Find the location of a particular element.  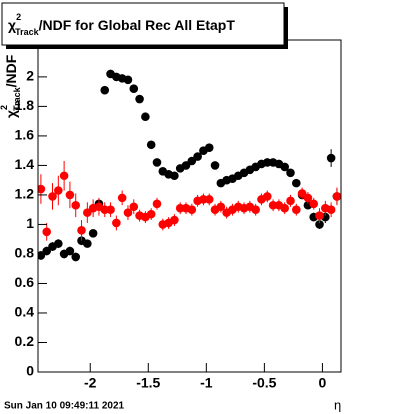

y-axis-label: χ2 Track/NDF is located at coordinates (11, 86).